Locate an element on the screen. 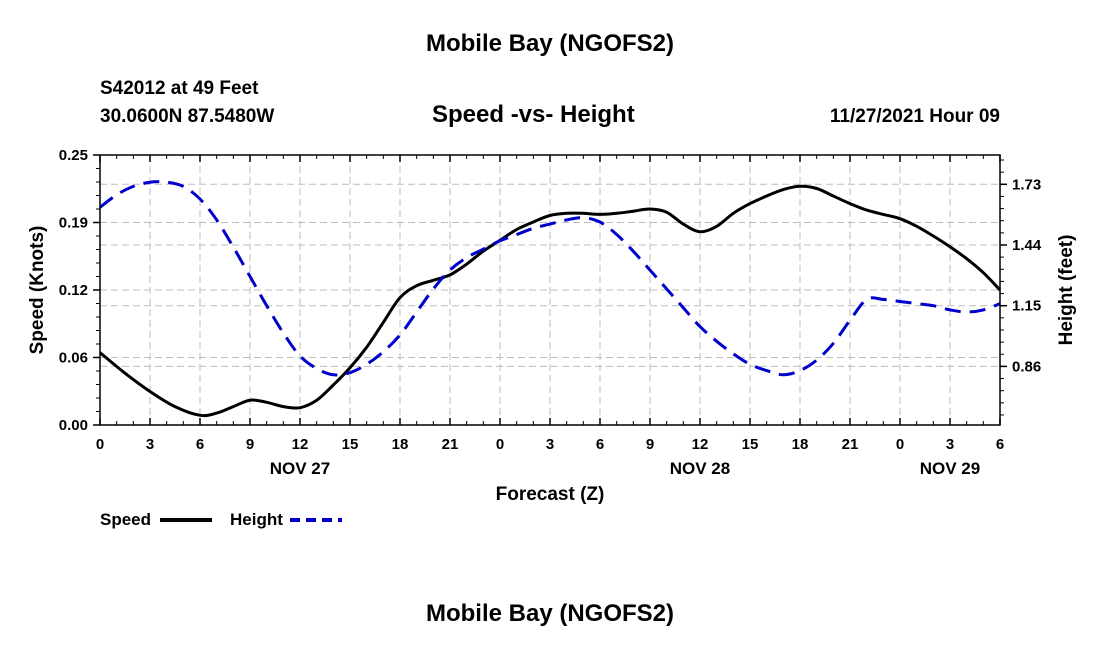 Image resolution: width=1100 pixels, height=650 pixels. station-coords: 30.0600N 87.5480W is located at coordinates (187, 116).